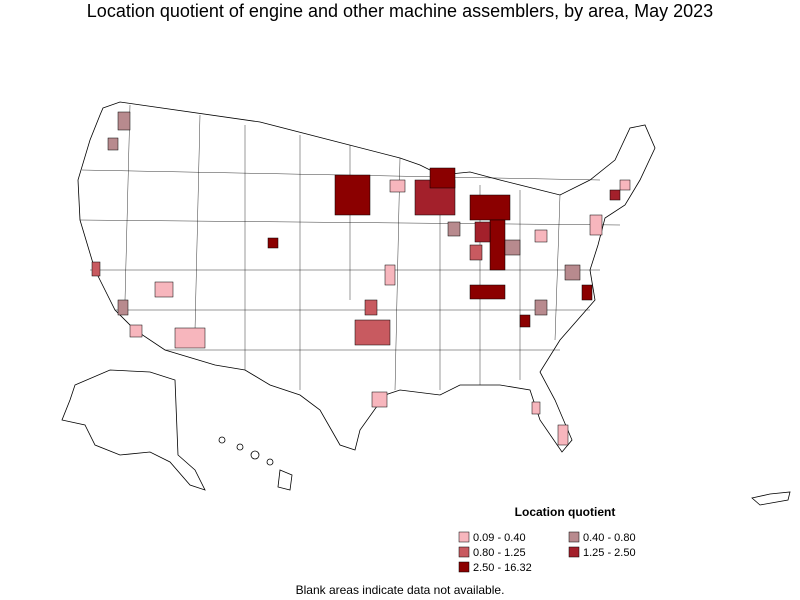 Image resolution: width=800 pixels, height=600 pixels. I want to click on hawaii, so click(255, 463).